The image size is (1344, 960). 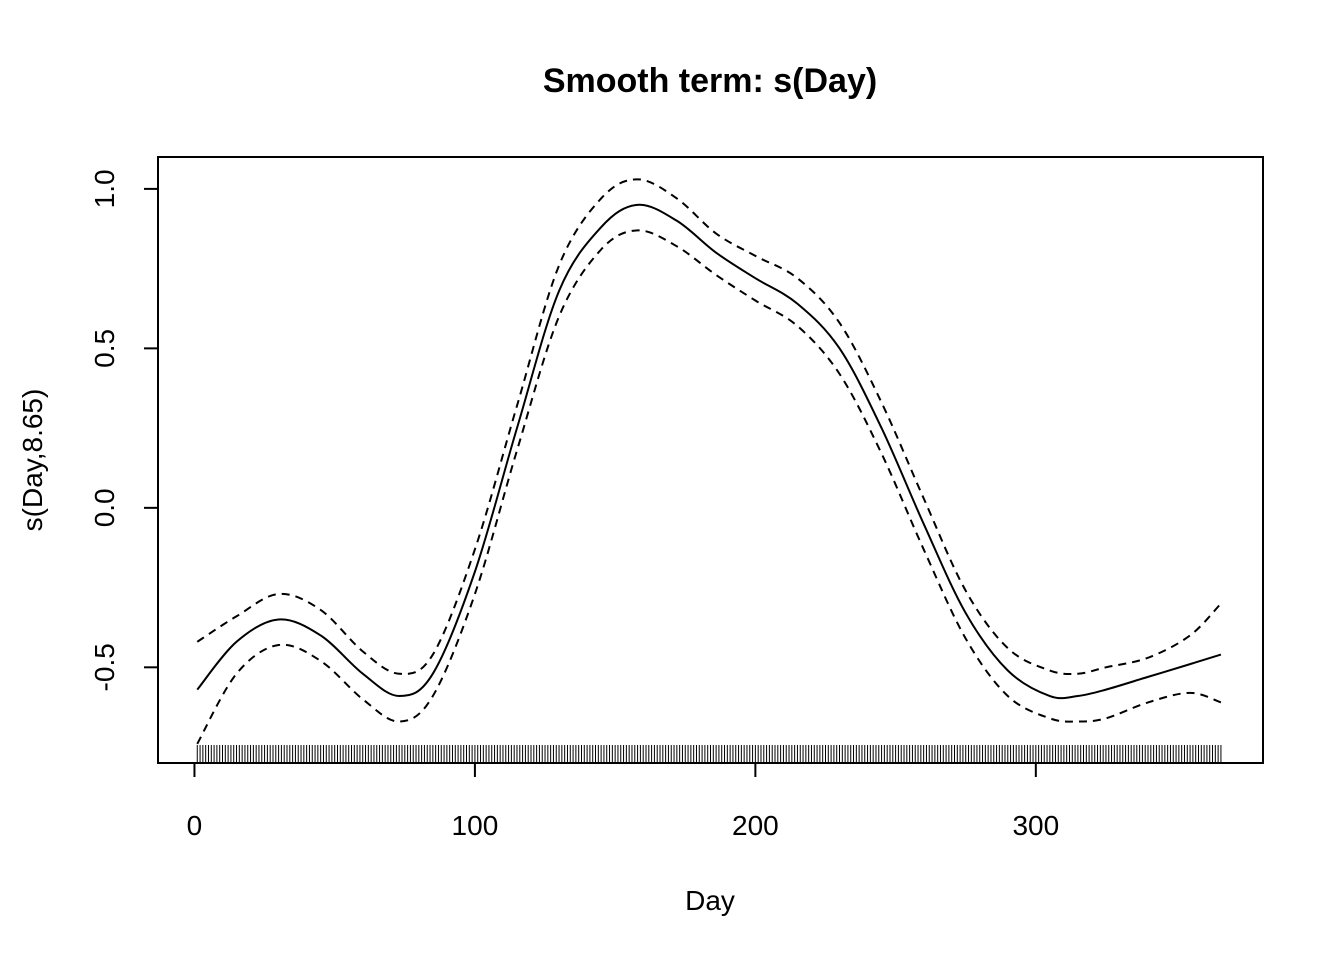 What do you see at coordinates (32, 460) in the screenshot?
I see `y-axis-label: s(Day,8.65)` at bounding box center [32, 460].